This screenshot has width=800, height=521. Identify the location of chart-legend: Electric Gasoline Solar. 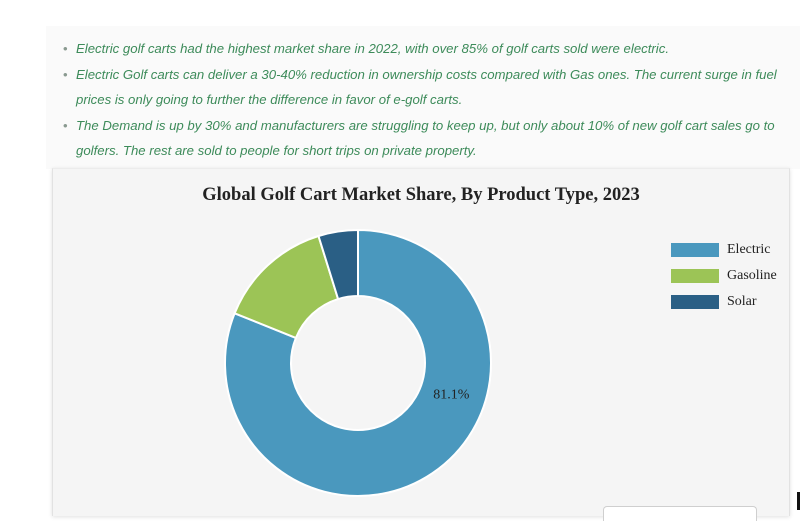
(724, 276).